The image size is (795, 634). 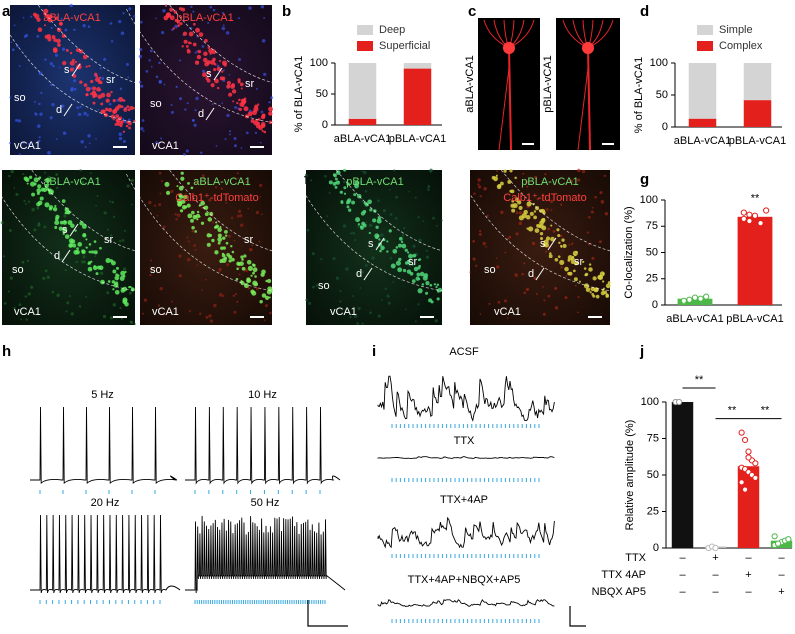 I want to click on micrograph, so click(x=206, y=247).